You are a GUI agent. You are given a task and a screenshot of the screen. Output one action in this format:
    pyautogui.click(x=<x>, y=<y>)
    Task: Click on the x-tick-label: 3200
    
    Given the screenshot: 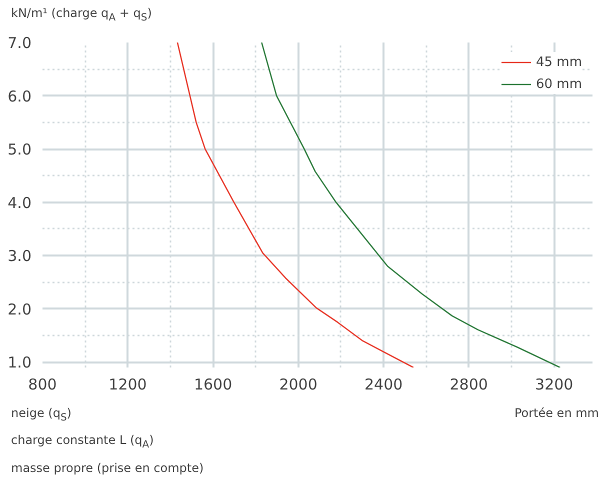 What is the action you would take?
    pyautogui.click(x=554, y=385)
    